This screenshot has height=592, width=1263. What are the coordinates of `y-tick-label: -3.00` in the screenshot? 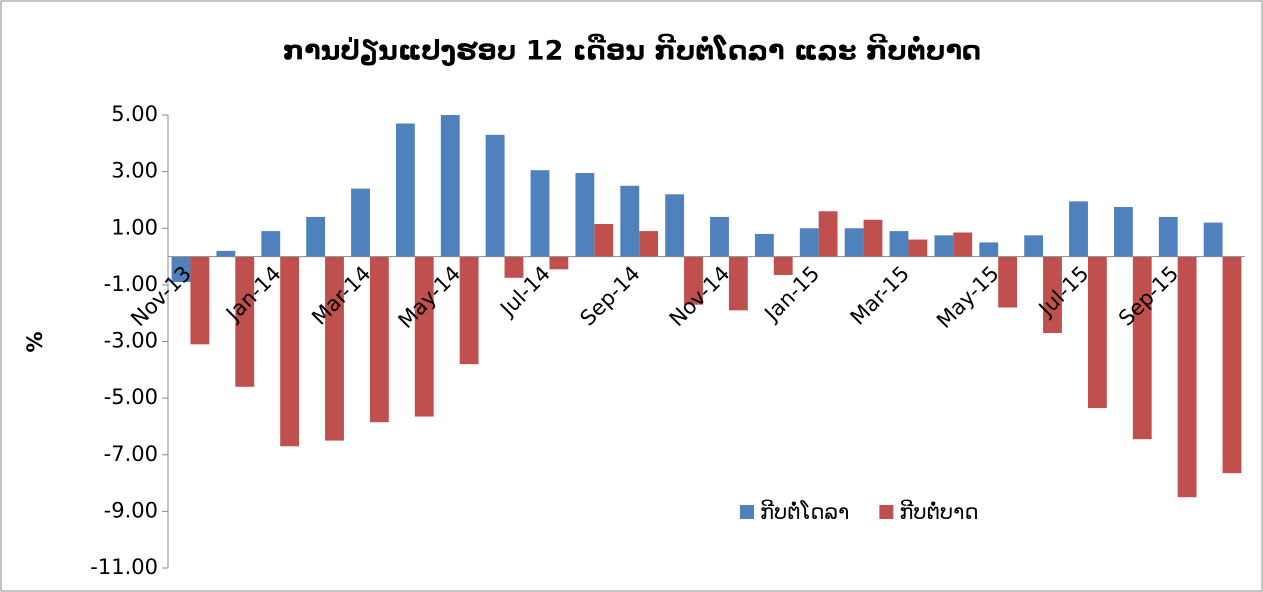 It's located at (131, 341).